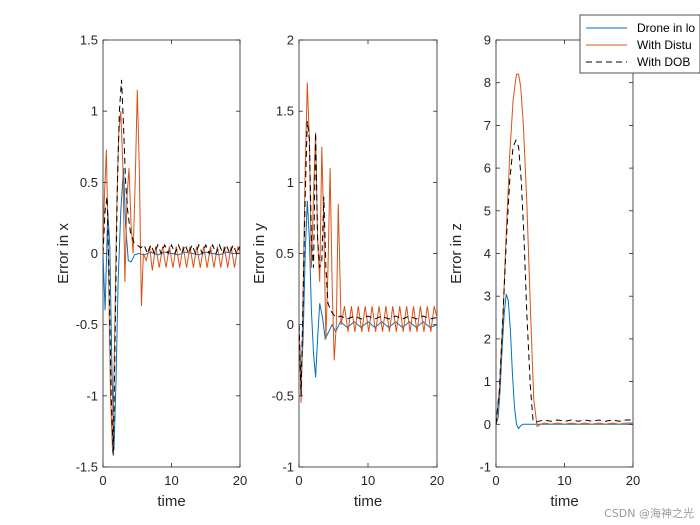 This screenshot has height=525, width=700. What do you see at coordinates (487, 82) in the screenshot?
I see `y-tick-label: 8` at bounding box center [487, 82].